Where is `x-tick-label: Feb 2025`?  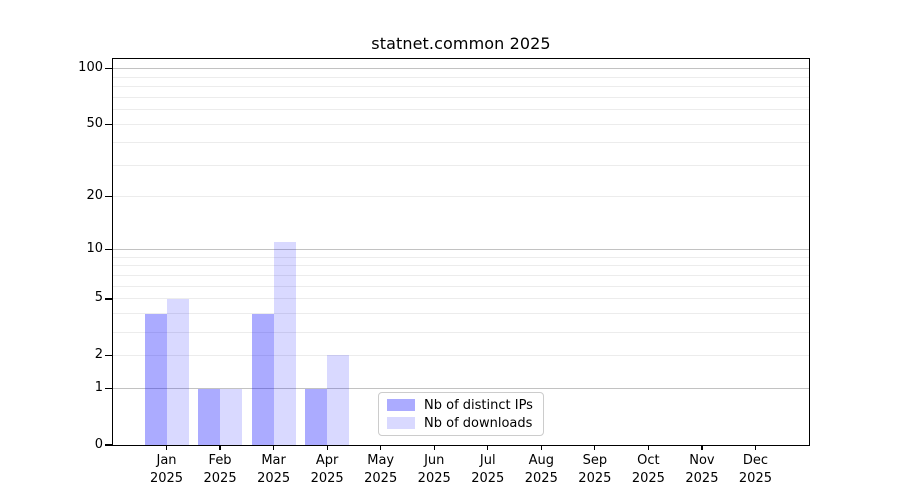 x-tick-label: Feb 2025 is located at coordinates (220, 469).